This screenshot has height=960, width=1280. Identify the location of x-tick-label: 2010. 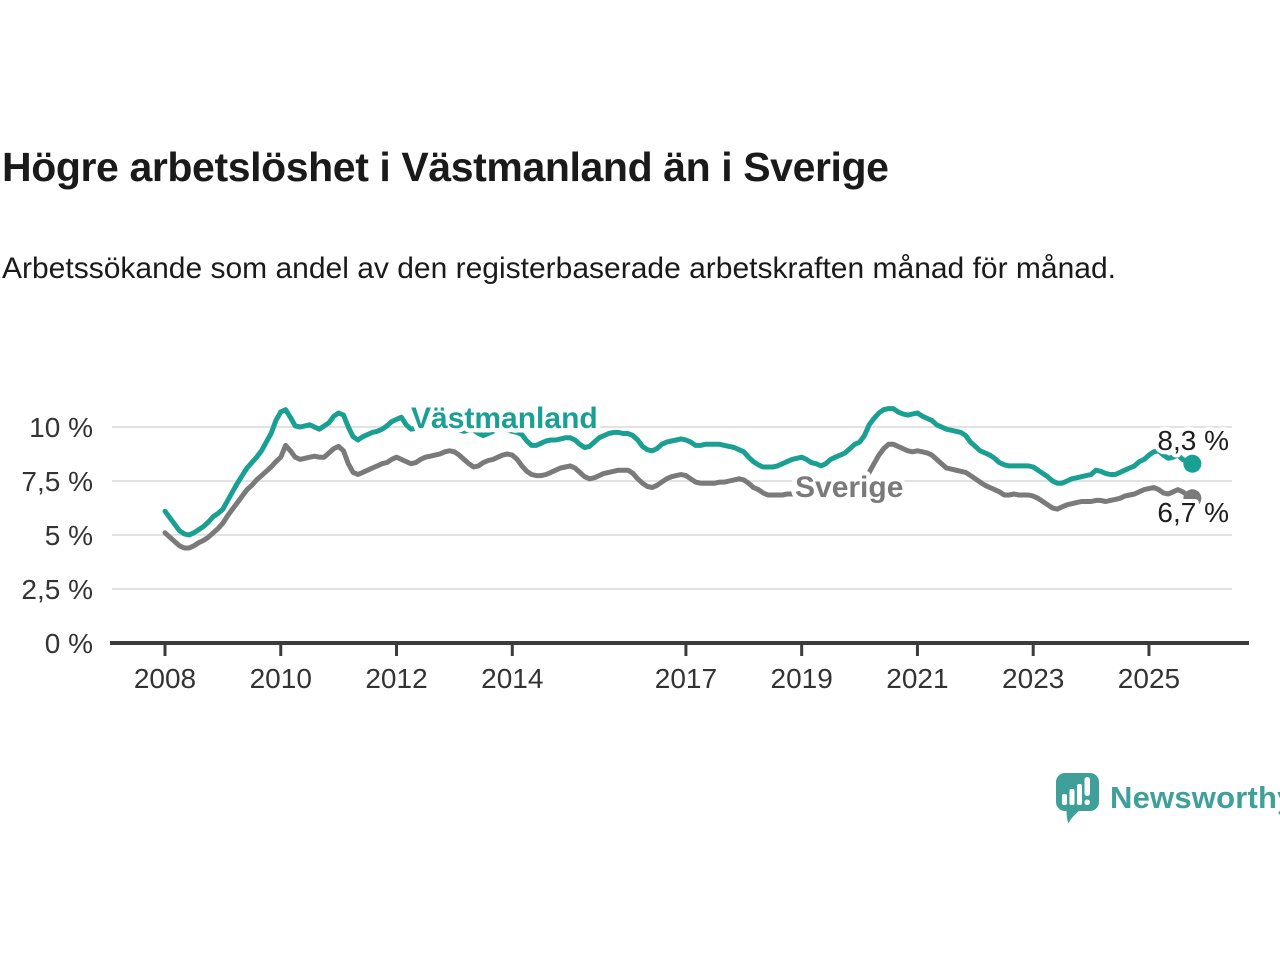
(281, 678).